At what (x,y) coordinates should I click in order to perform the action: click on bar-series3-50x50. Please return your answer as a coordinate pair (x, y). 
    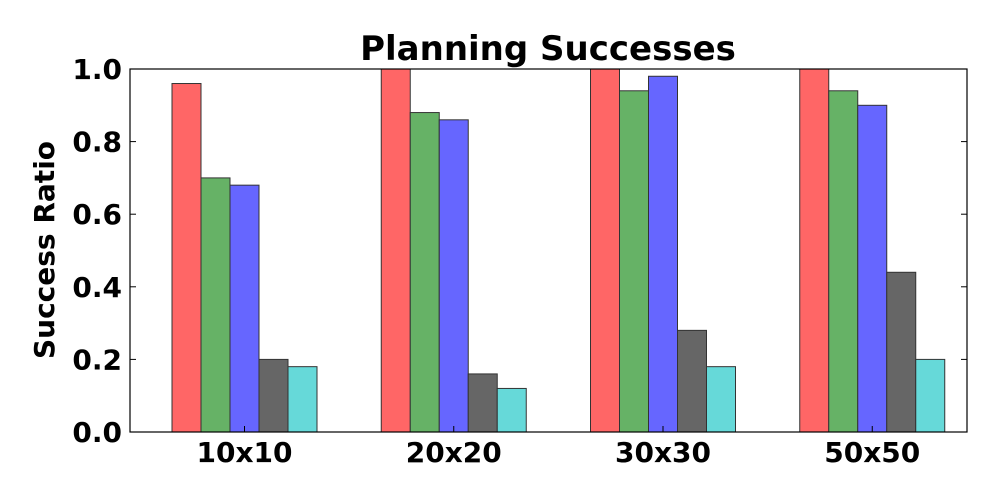
    Looking at the image, I should click on (872, 268).